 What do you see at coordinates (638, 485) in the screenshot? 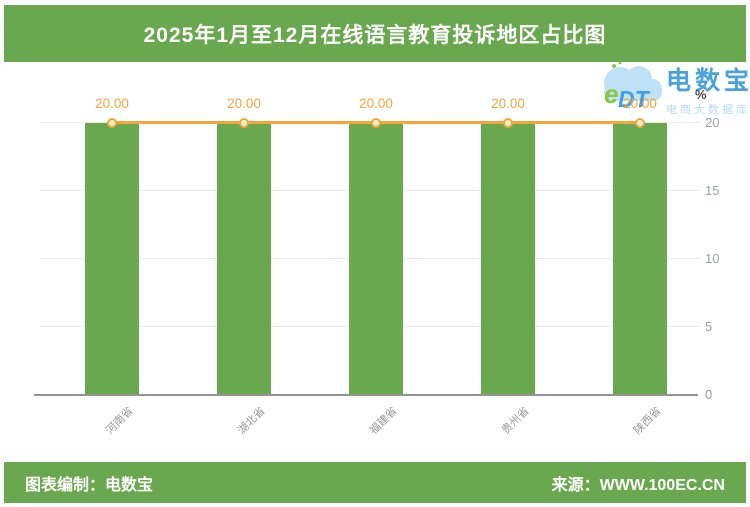
I see `footer-source: 来源：WWW.100EC.CN` at bounding box center [638, 485].